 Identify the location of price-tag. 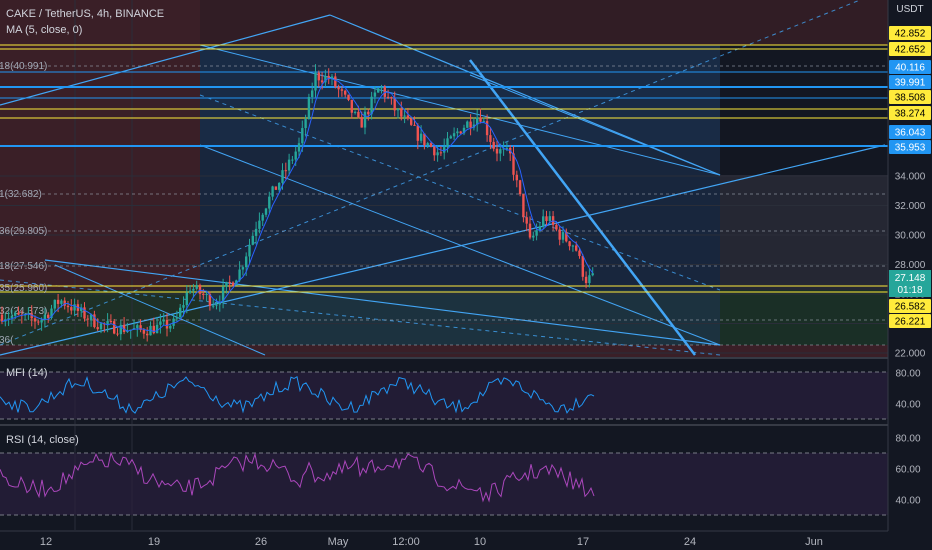
(910, 306).